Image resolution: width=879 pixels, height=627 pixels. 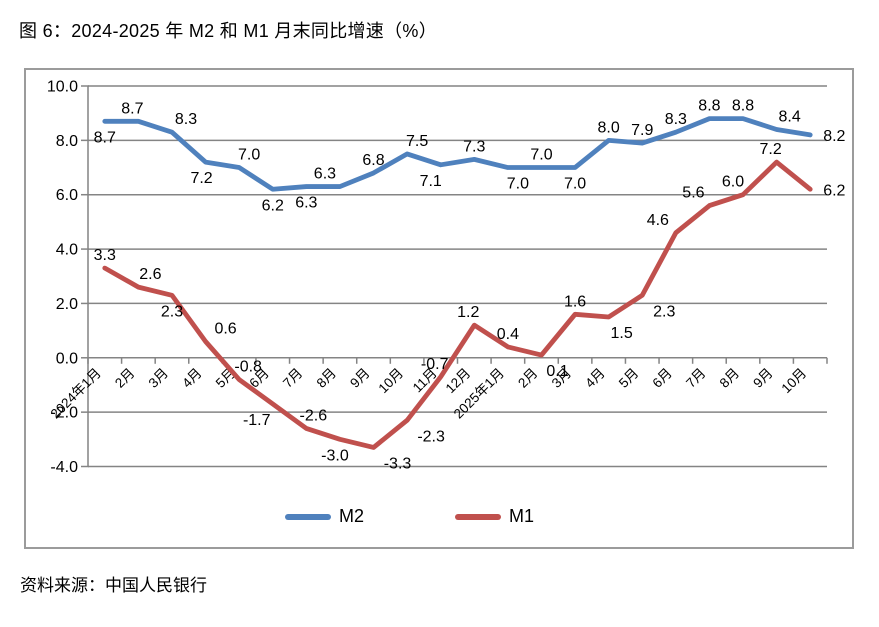 I want to click on m2-value-label: 7.5, so click(x=417, y=141).